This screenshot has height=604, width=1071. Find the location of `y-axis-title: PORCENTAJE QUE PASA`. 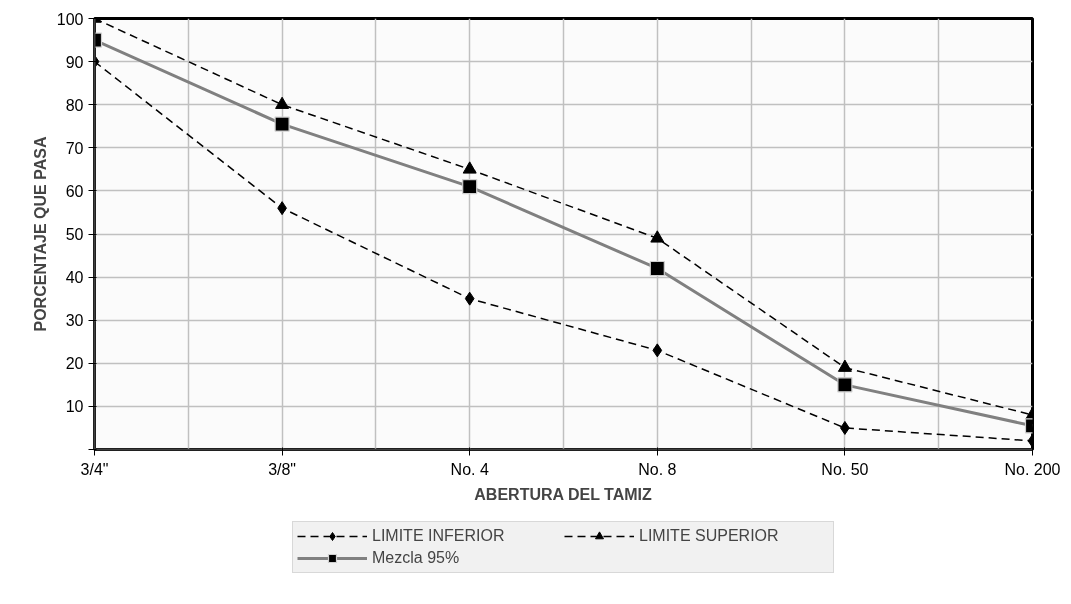

y-axis-title: PORCENTAJE QUE PASA is located at coordinates (40, 234).